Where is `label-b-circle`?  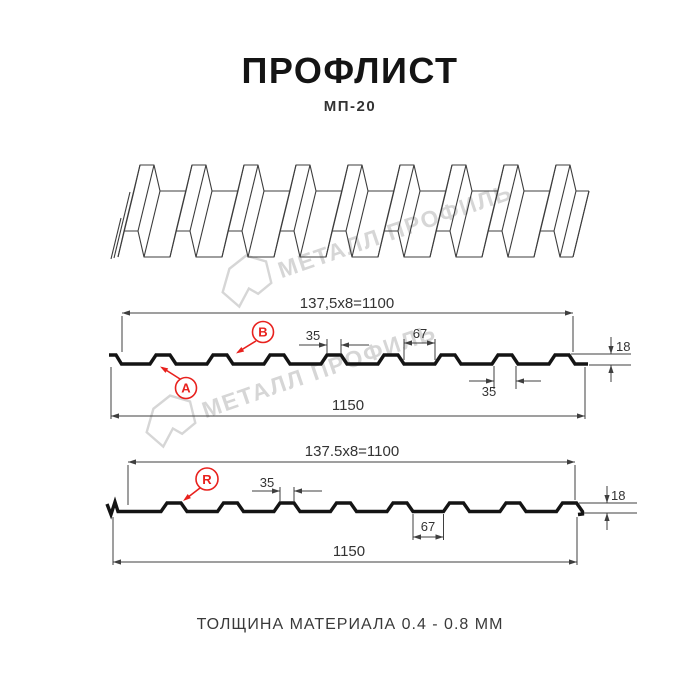 label-b-circle is located at coordinates (263, 332).